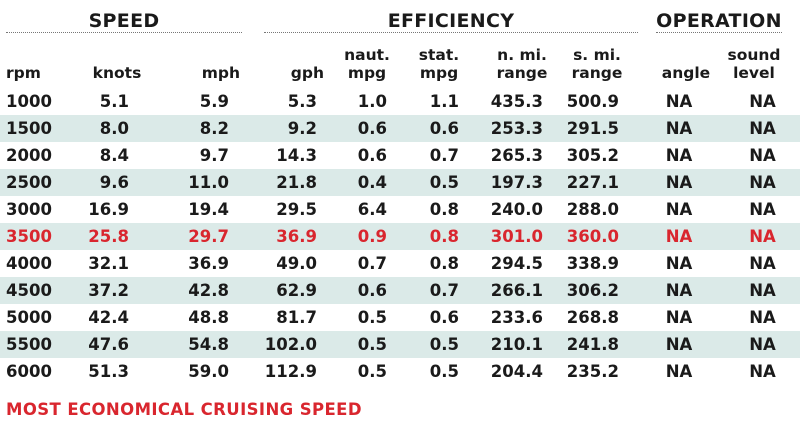 This screenshot has height=428, width=800. I want to click on table-cell: 29.7, so click(200, 236).